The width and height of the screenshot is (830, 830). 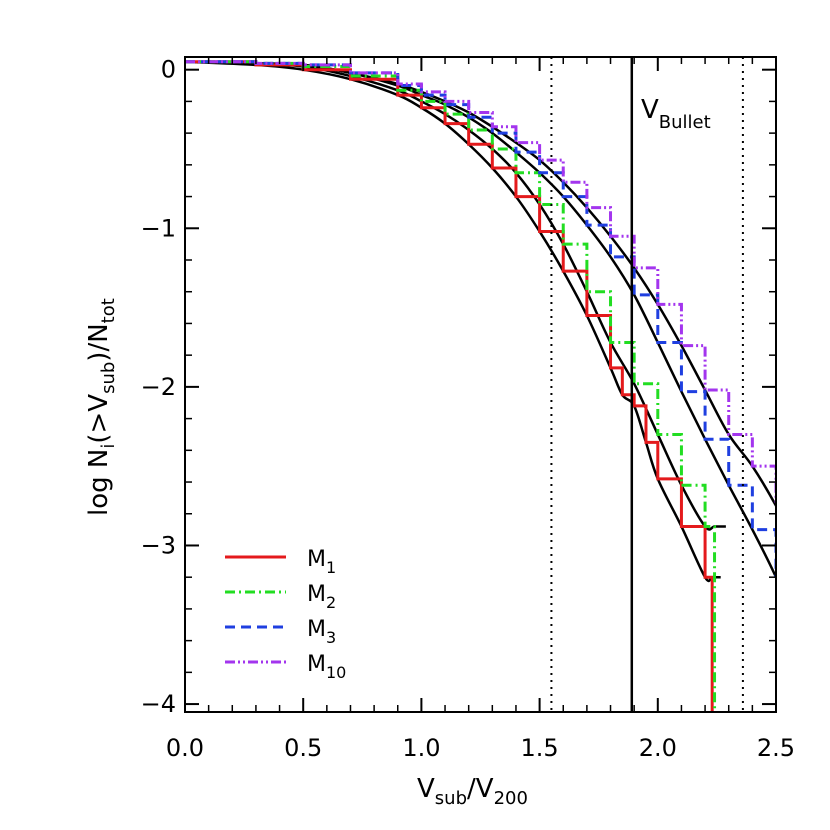 What do you see at coordinates (303, 748) in the screenshot?
I see `x-tick-label: 0.5` at bounding box center [303, 748].